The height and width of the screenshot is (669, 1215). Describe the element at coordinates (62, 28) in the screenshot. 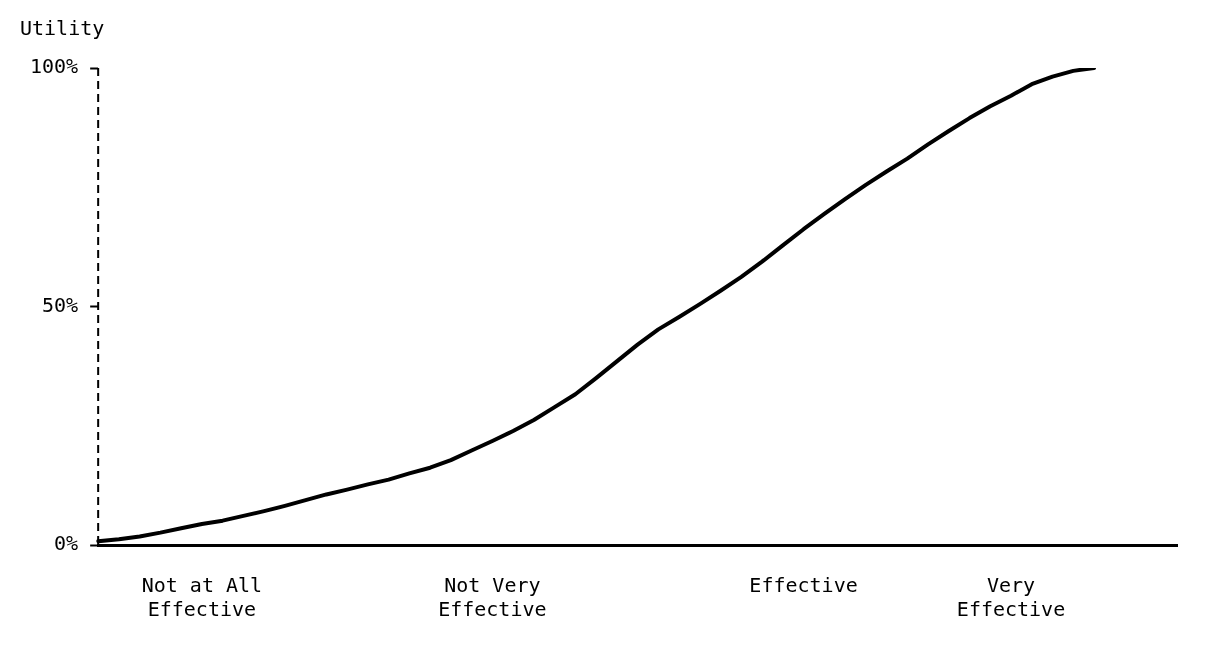

I see `y-axis-title: Utility` at that location.